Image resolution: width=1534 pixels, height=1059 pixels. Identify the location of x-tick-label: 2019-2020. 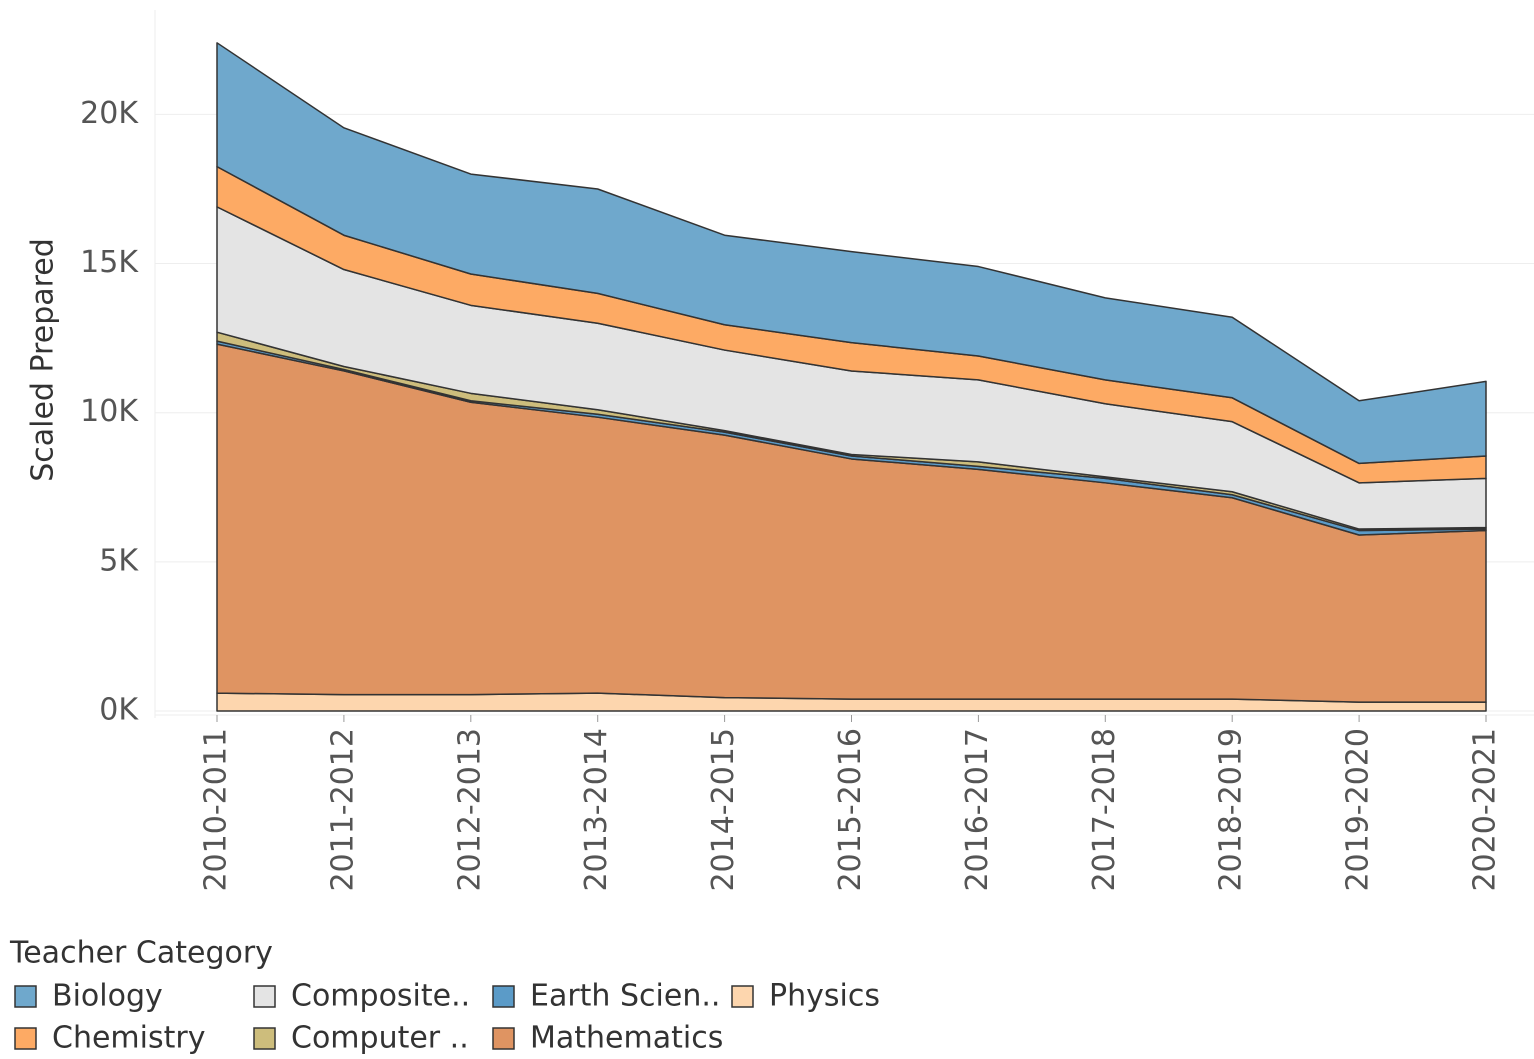
(1358, 810).